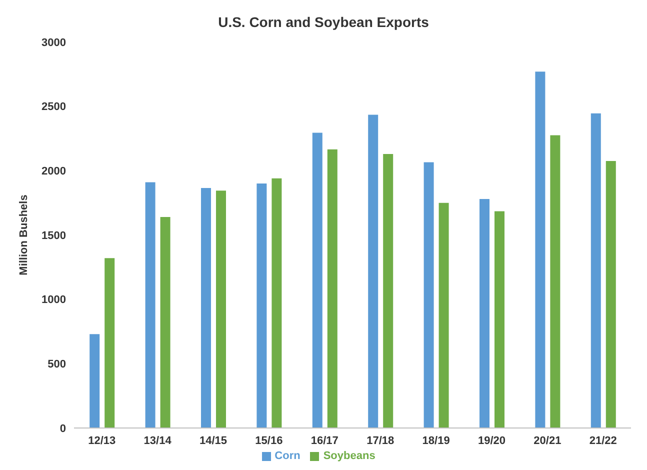  Describe the element at coordinates (603, 440) in the screenshot. I see `x-tick-label: 21/22` at that location.